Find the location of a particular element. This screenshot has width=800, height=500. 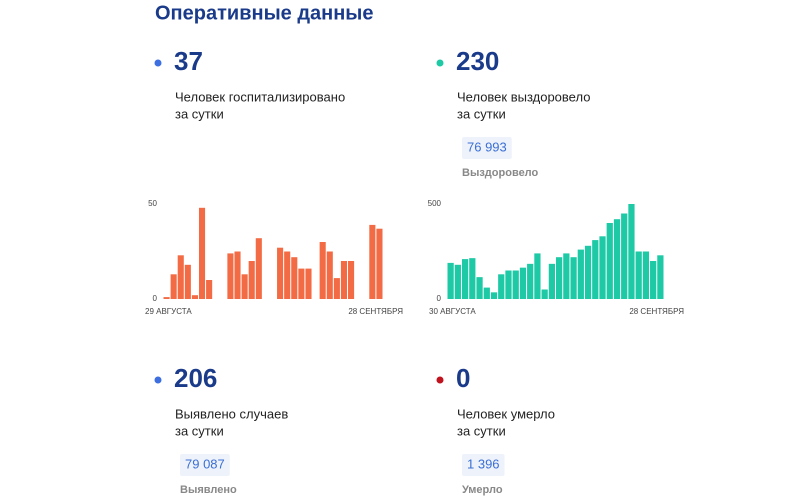

total-value: 76 993 is located at coordinates (487, 146).